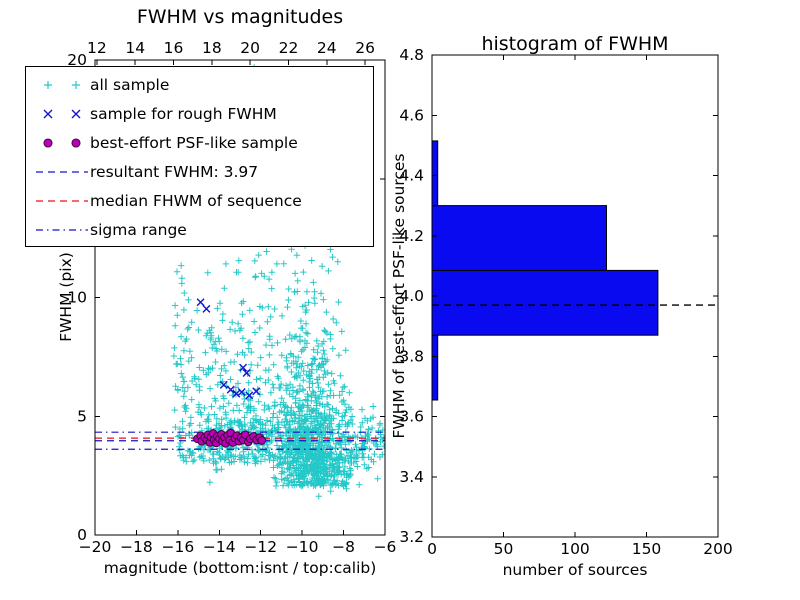 Image resolution: width=800 pixels, height=600 pixels. What do you see at coordinates (504, 549) in the screenshot?
I see `svg-text: 50` at bounding box center [504, 549].